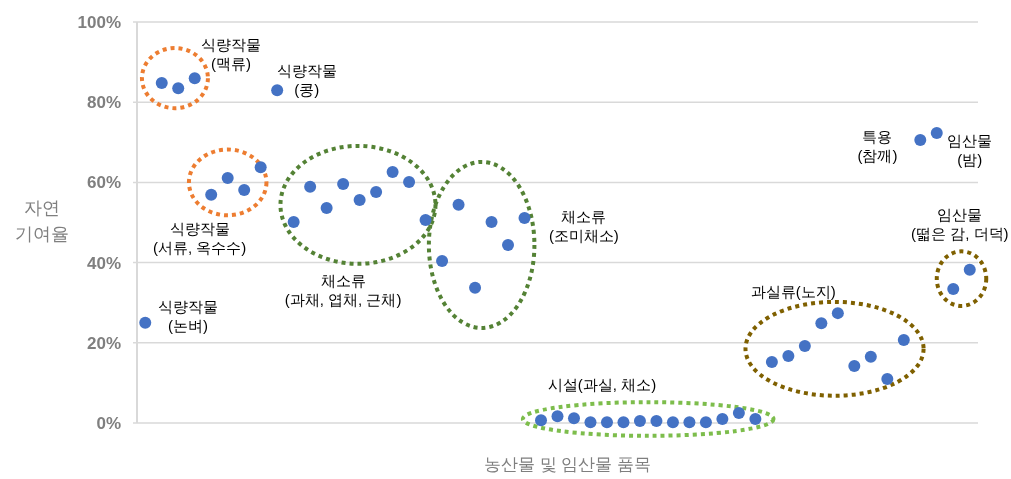 The image size is (1011, 479). I want to click on annotation: 식량작물 (서류, 옥수수), so click(200, 238).